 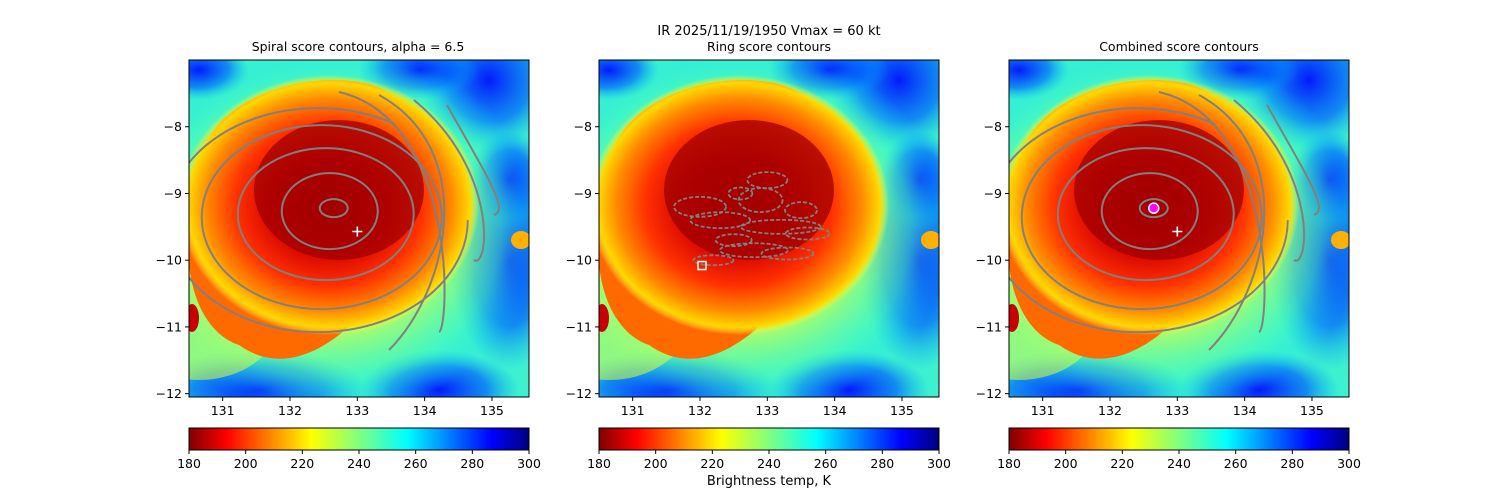 I want to click on panel-title: Spiral score contours, alpha = 6.5, so click(x=358, y=46).